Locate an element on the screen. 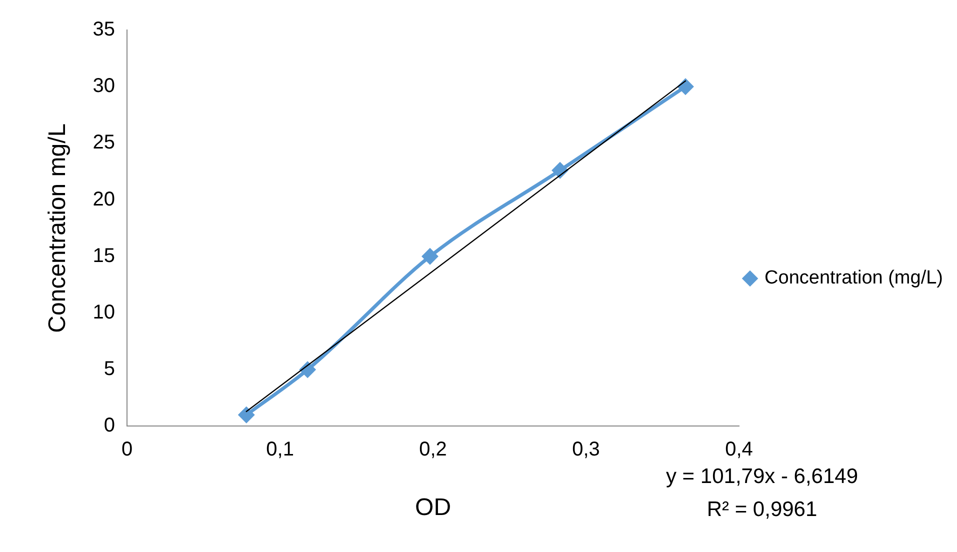 This screenshot has height=552, width=957. x-axis-title: OD is located at coordinates (433, 508).